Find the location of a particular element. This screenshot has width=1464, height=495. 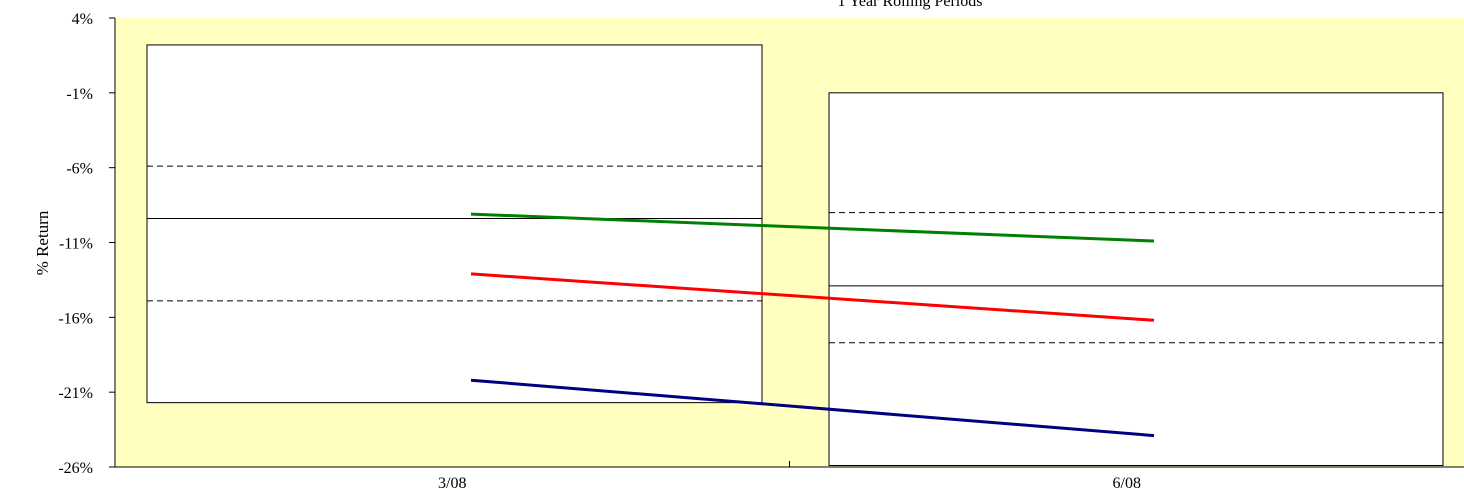

y-tick-label: -6% is located at coordinates (79, 169).